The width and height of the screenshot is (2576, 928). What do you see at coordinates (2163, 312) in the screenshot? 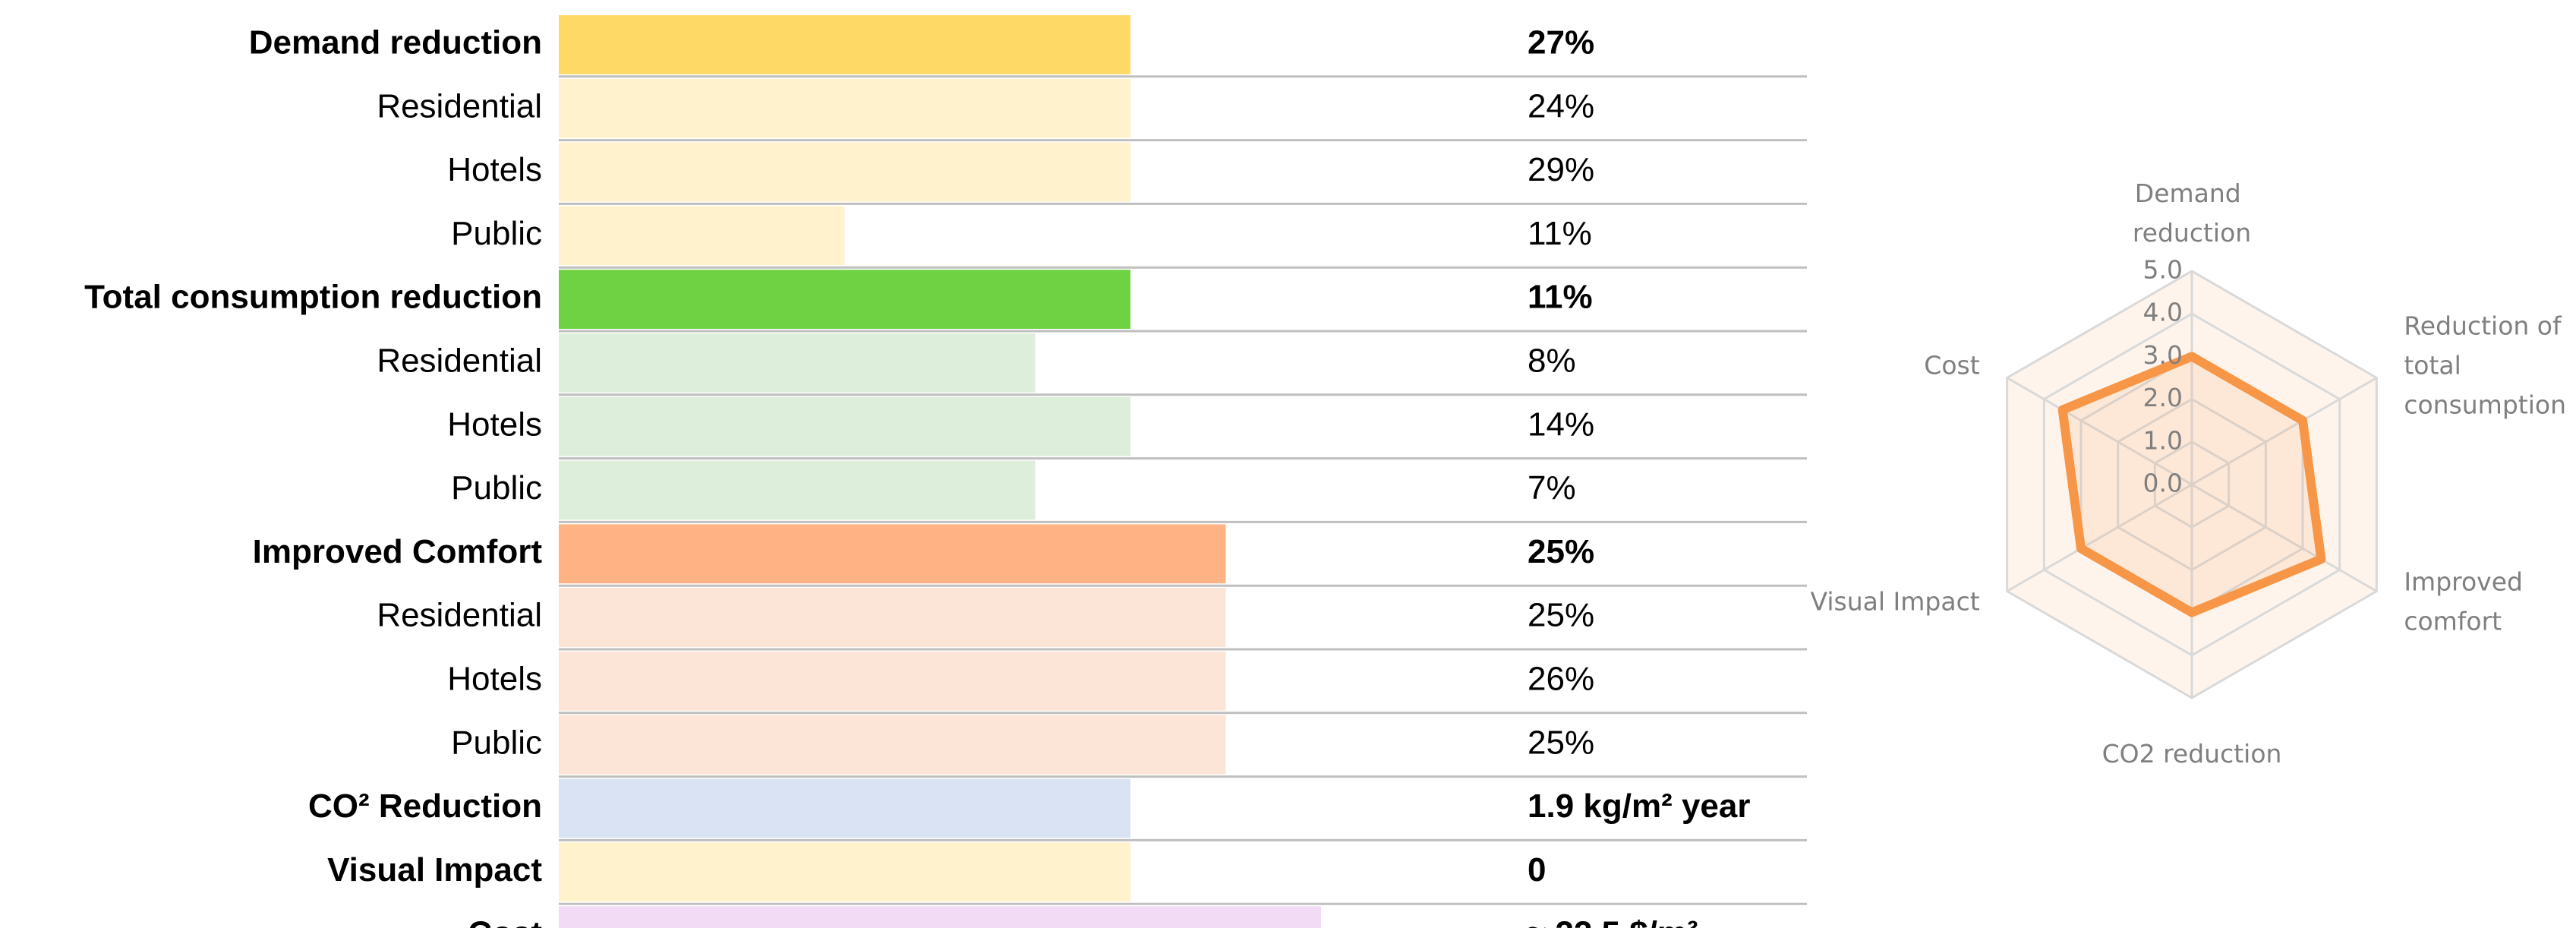
I see `r-tick-label: 4.0` at bounding box center [2163, 312].